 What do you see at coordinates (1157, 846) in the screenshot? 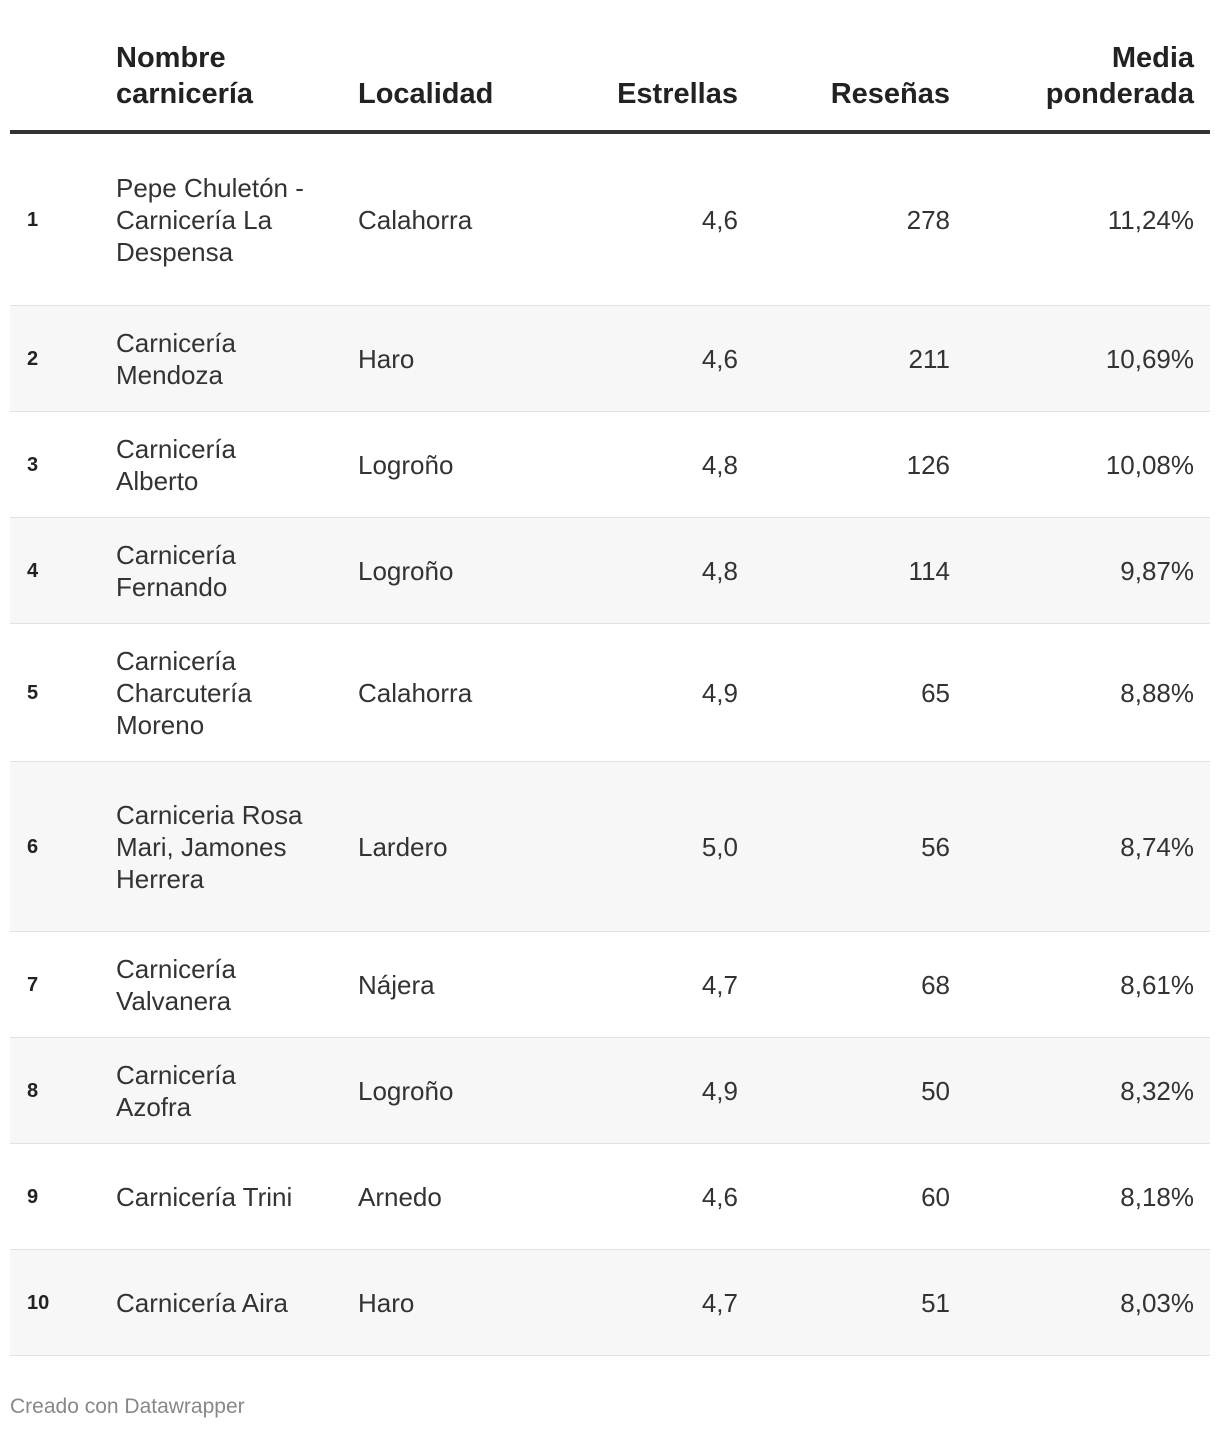
I see `weighted-cell: 8,74%` at bounding box center [1157, 846].